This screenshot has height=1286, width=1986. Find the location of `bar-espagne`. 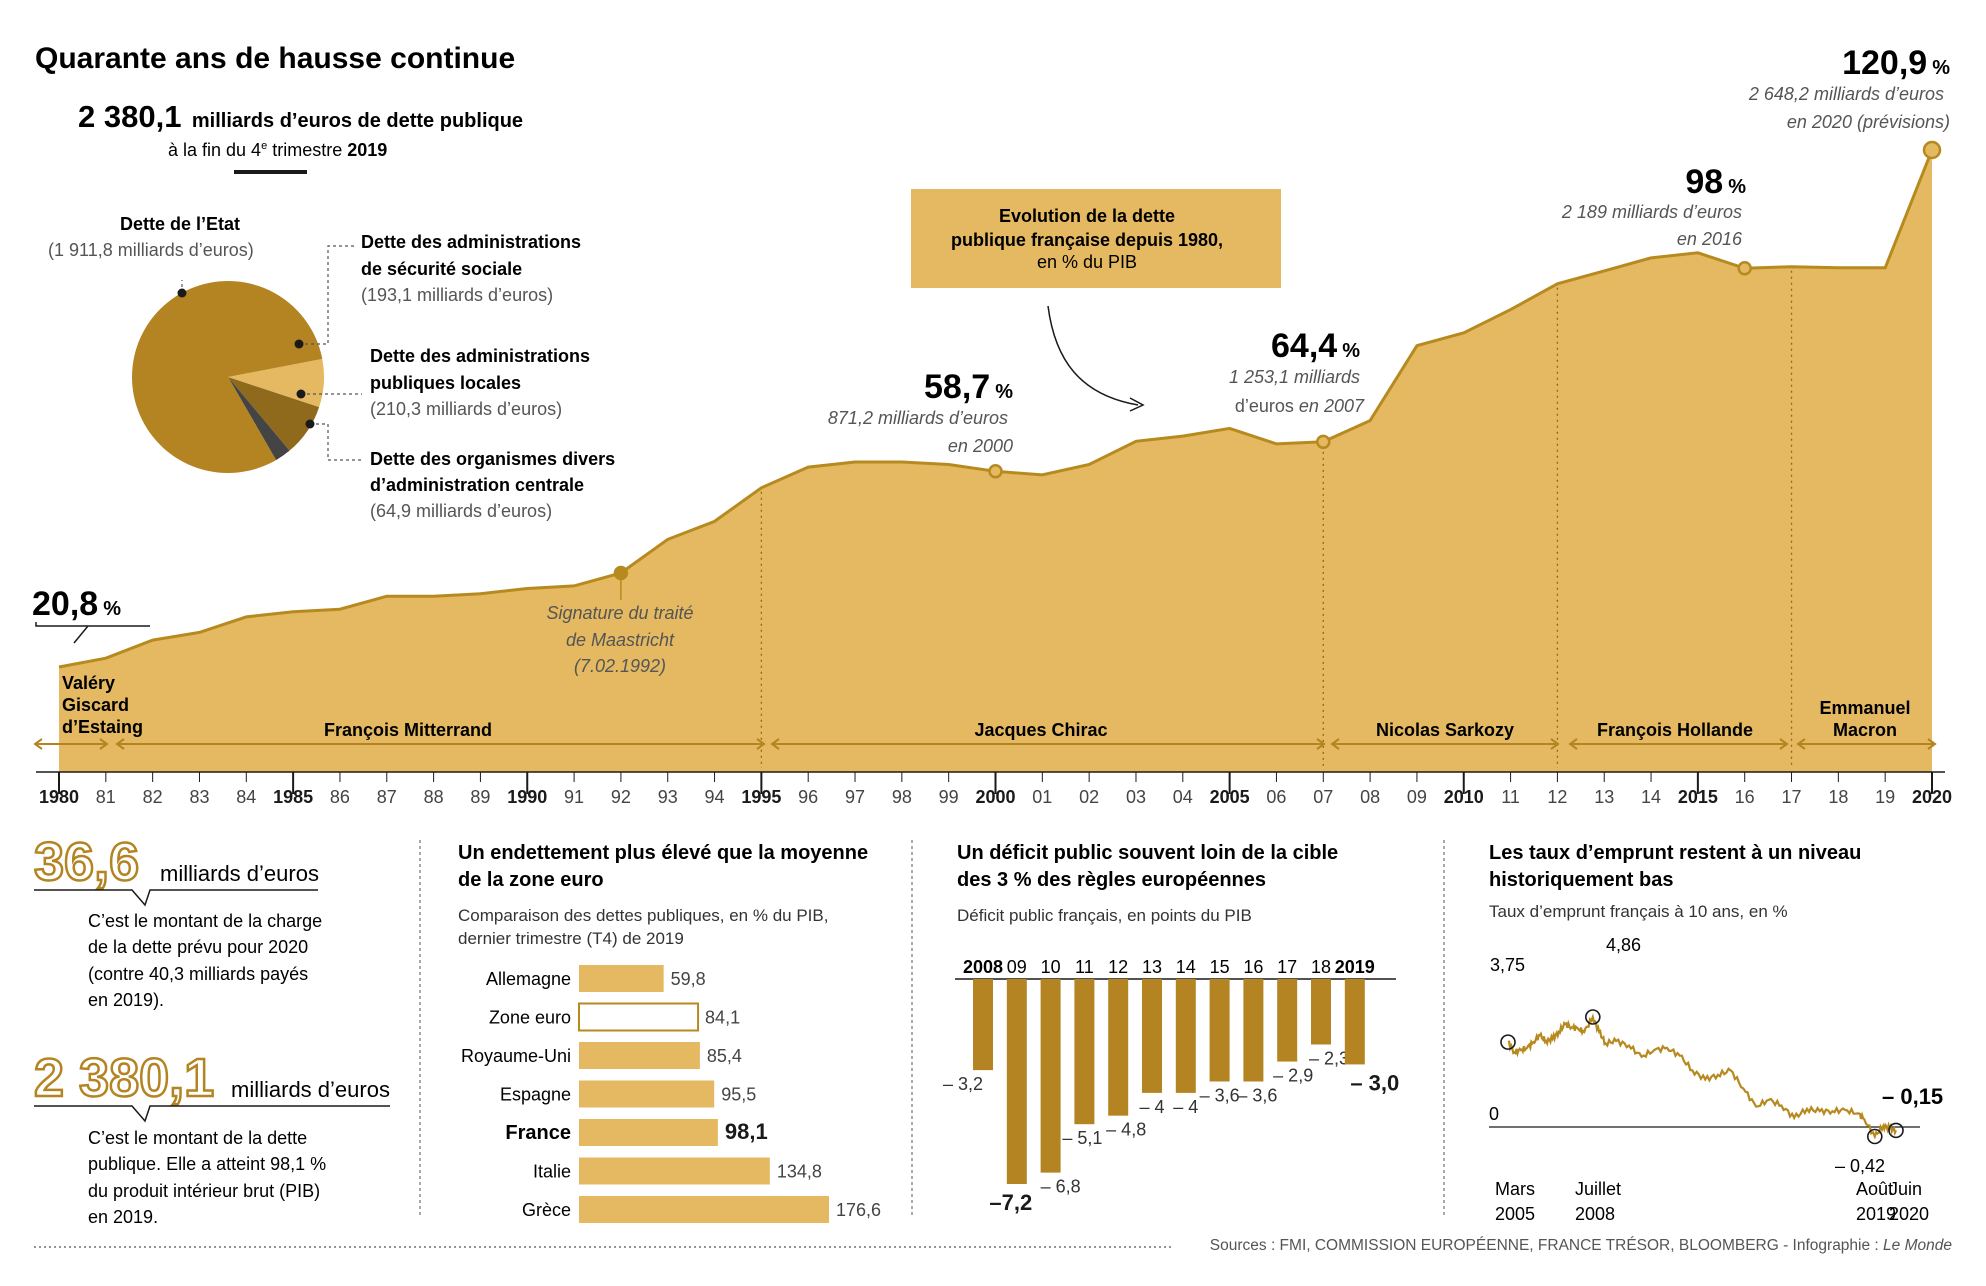

bar-espagne is located at coordinates (647, 1094).